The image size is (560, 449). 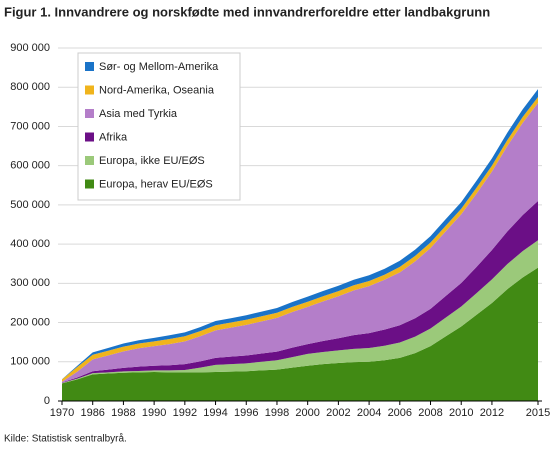 I want to click on x-tick-label: 2008, so click(x=430, y=413).